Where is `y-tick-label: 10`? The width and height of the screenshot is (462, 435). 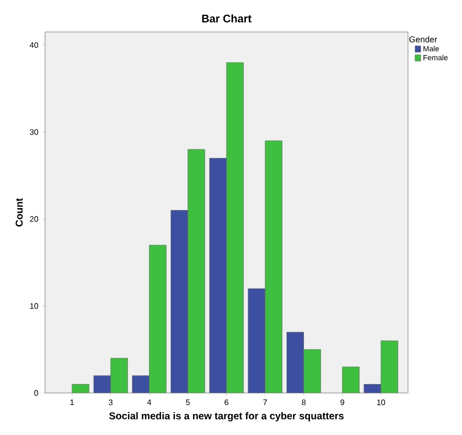
y-tick-label: 10 is located at coordinates (34, 306).